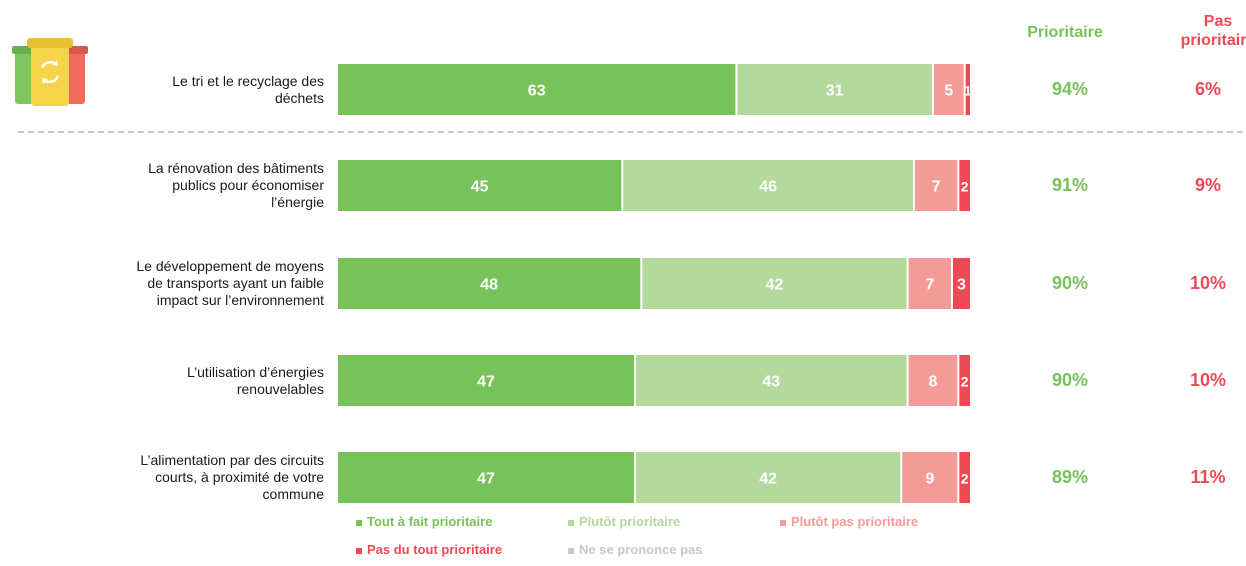 This screenshot has width=1246, height=566. I want to click on category-label: Le tri et le recyclage des déchets, so click(248, 89).